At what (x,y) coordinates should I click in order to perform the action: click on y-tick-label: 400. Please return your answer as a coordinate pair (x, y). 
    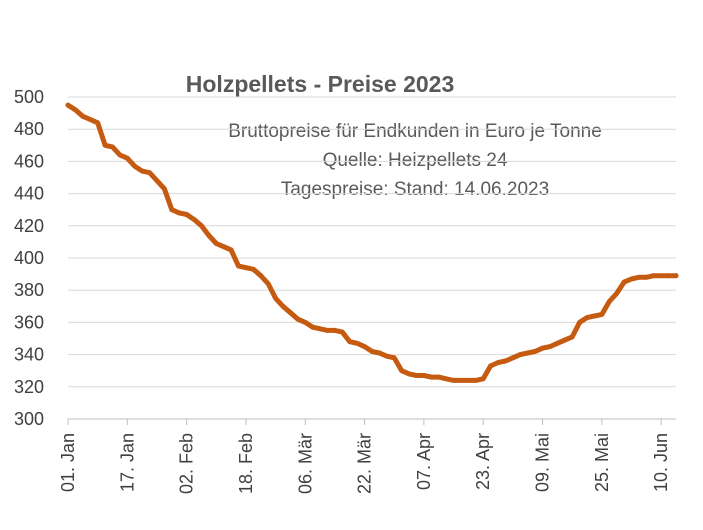
    Looking at the image, I should click on (29, 258).